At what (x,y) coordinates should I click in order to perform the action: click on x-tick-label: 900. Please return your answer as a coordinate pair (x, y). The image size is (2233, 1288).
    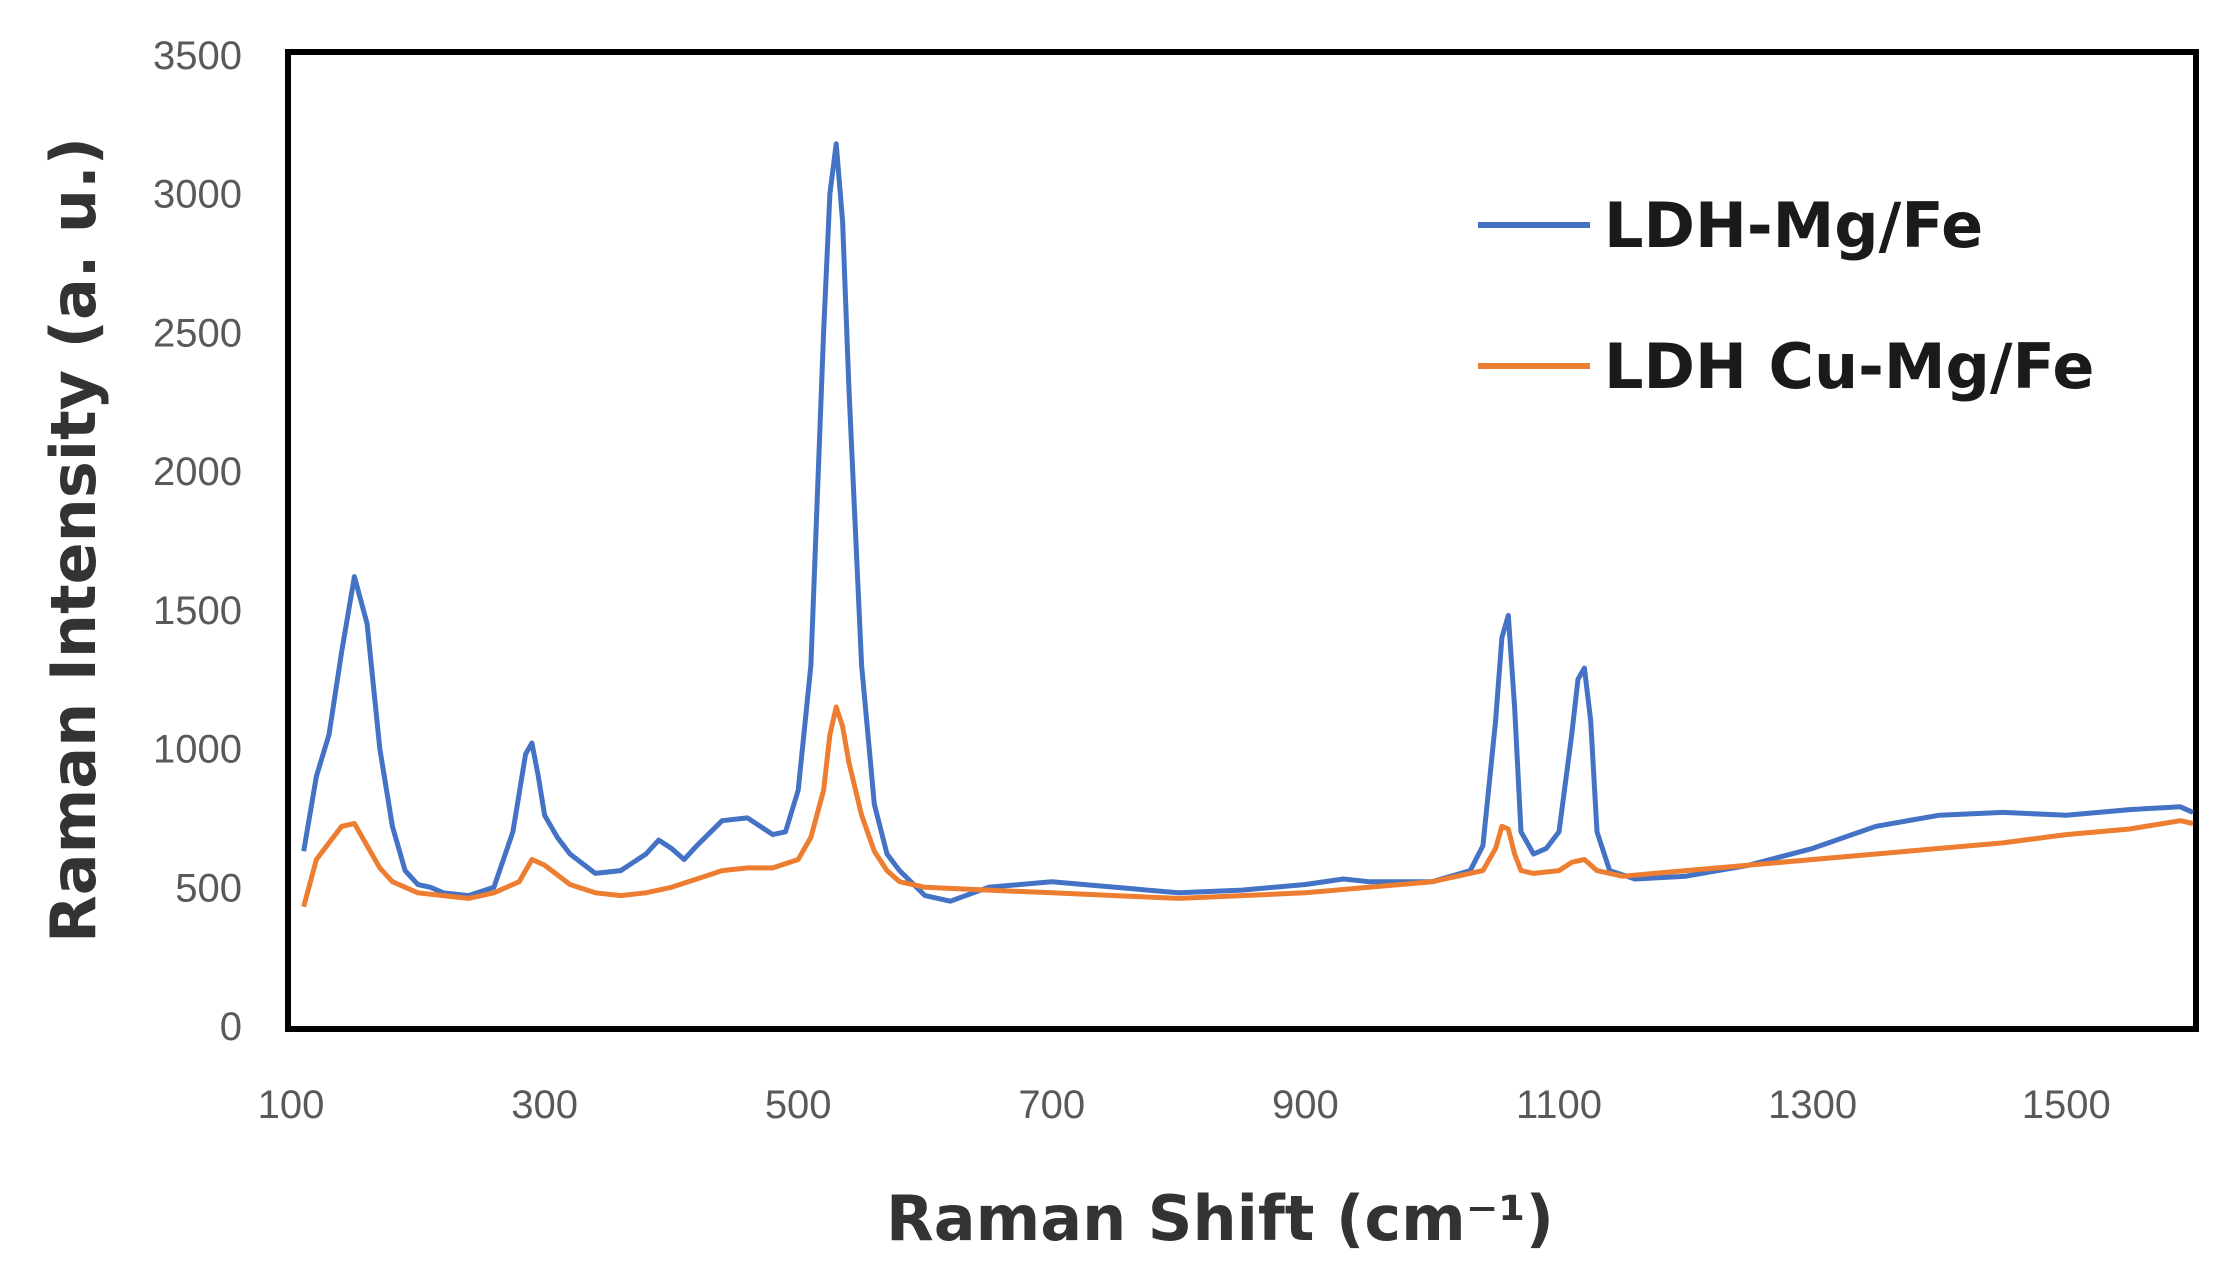
    Looking at the image, I should click on (1305, 1105).